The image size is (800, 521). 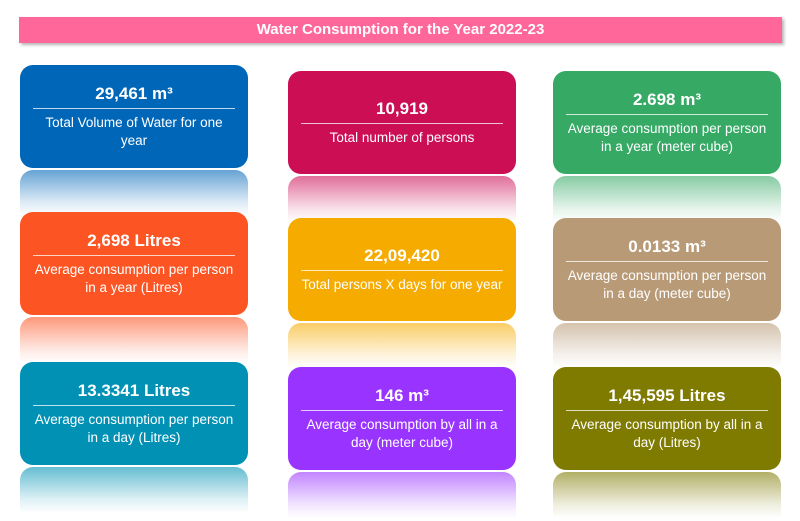 I want to click on stat-card-total-persons: 10,919 Total number of persons, so click(x=402, y=122).